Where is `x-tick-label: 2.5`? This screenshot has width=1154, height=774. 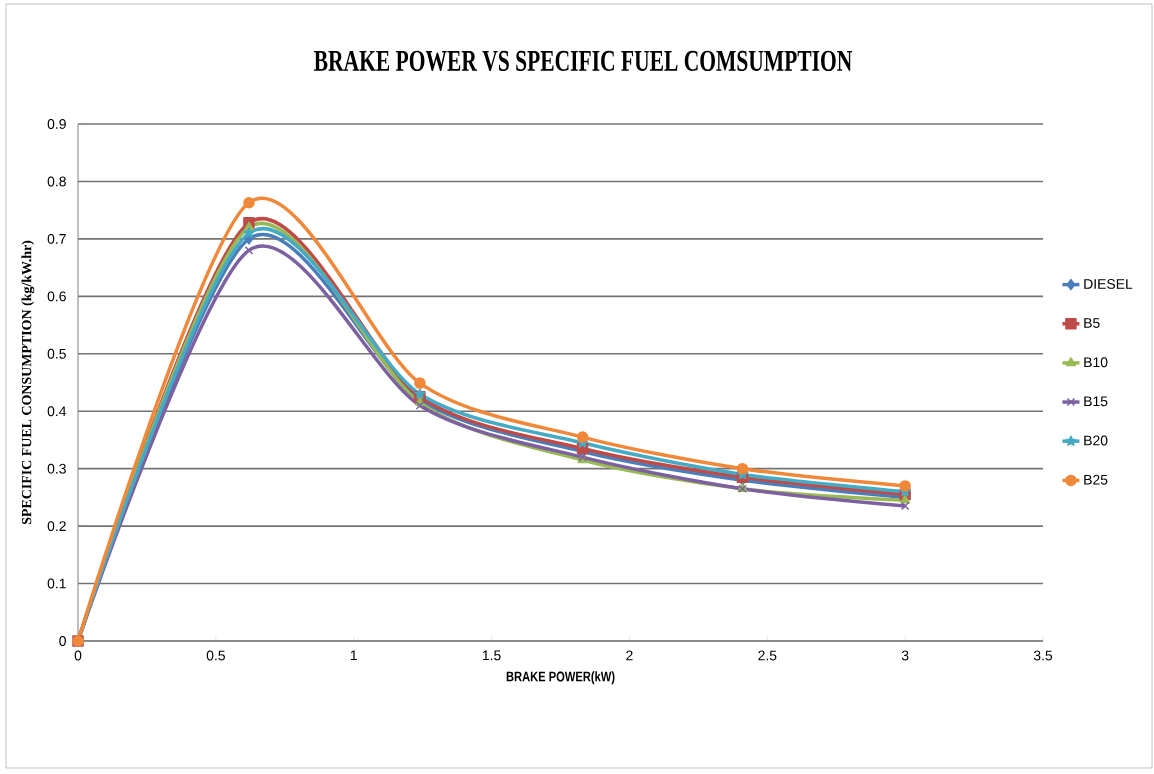 x-tick-label: 2.5 is located at coordinates (767, 655).